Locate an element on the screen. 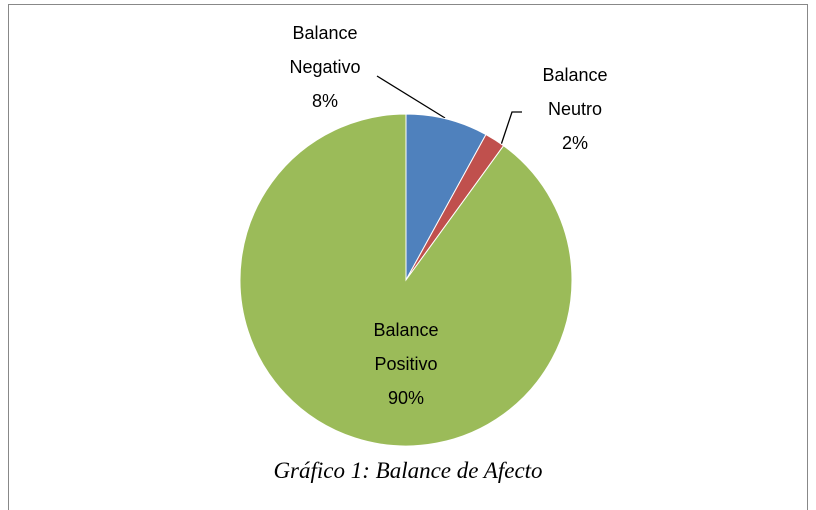  slice-label: Balance Neutro 2% is located at coordinates (575, 109).